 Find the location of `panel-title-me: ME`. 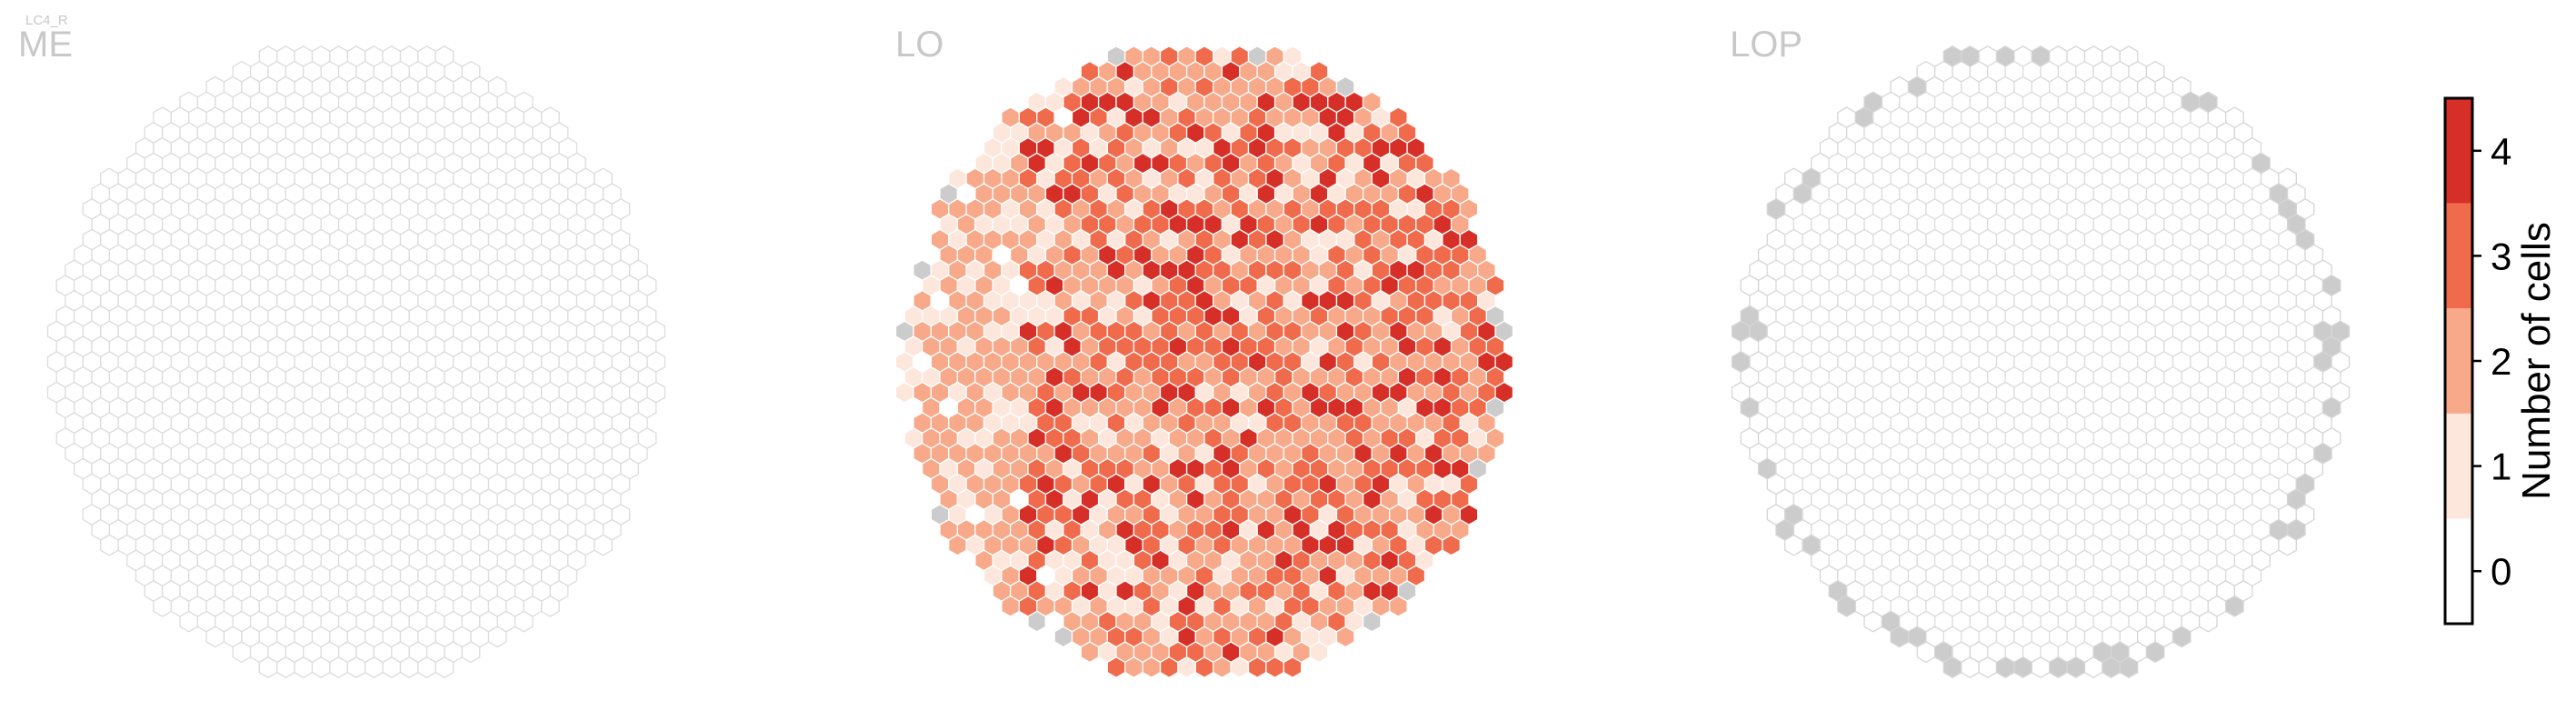

panel-title-me: ME is located at coordinates (45, 45).